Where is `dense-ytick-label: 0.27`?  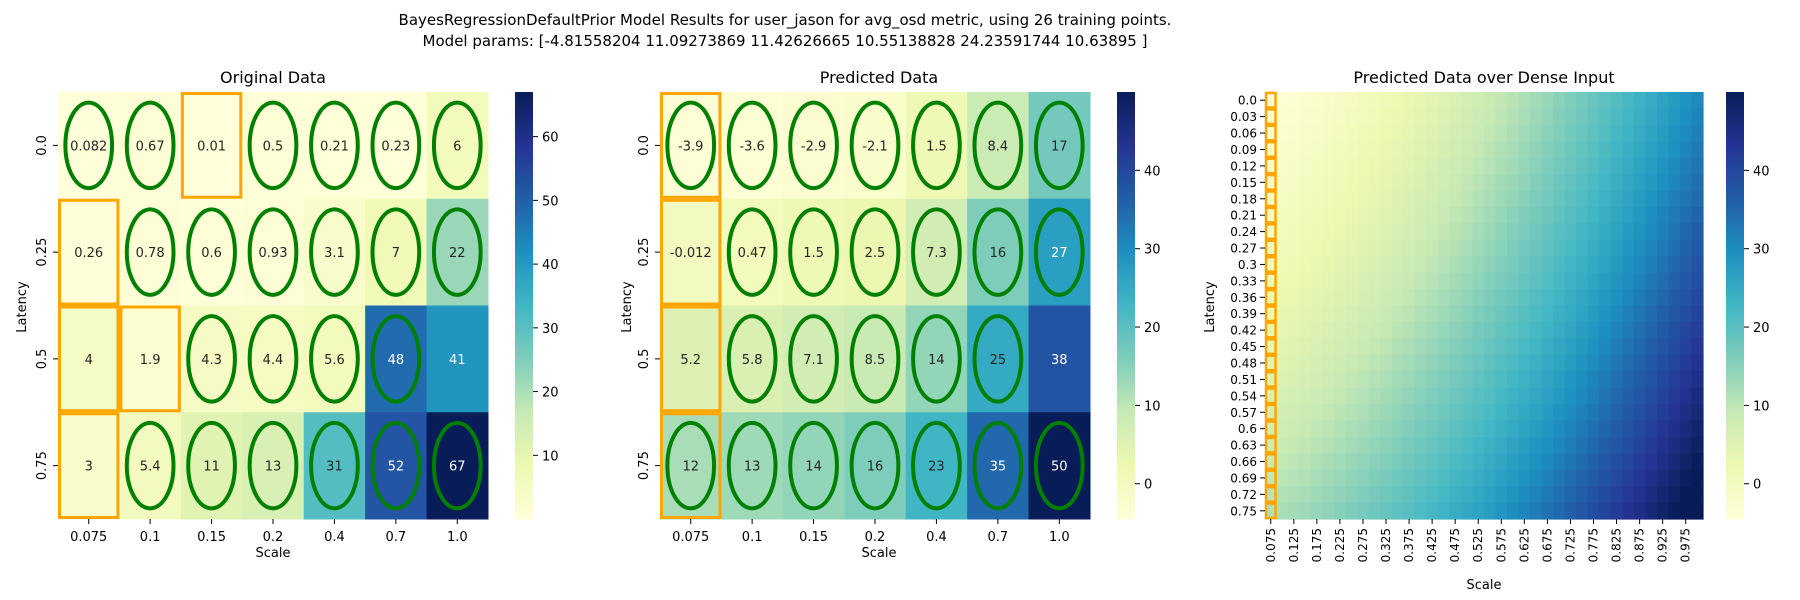
dense-ytick-label: 0.27 is located at coordinates (1243, 249).